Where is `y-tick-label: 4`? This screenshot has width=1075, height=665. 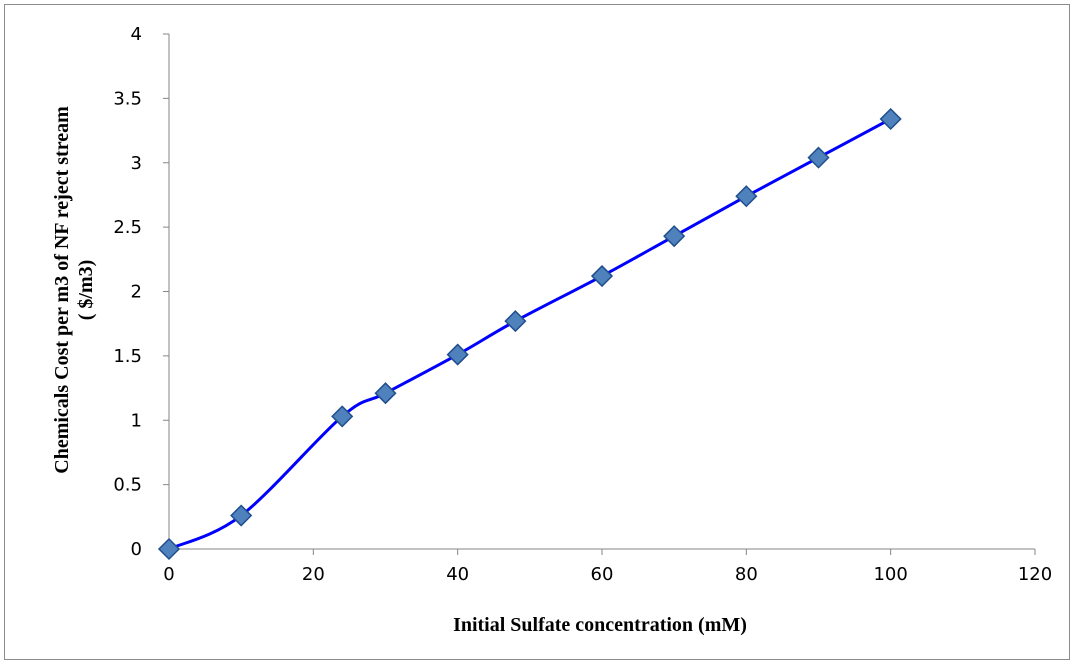 y-tick-label: 4 is located at coordinates (136, 34).